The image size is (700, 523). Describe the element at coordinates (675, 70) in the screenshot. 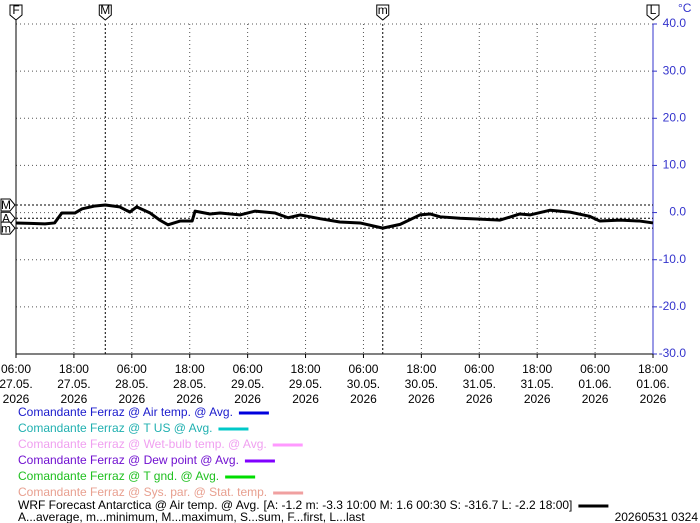

I see `y-tick-label: 30.0` at that location.